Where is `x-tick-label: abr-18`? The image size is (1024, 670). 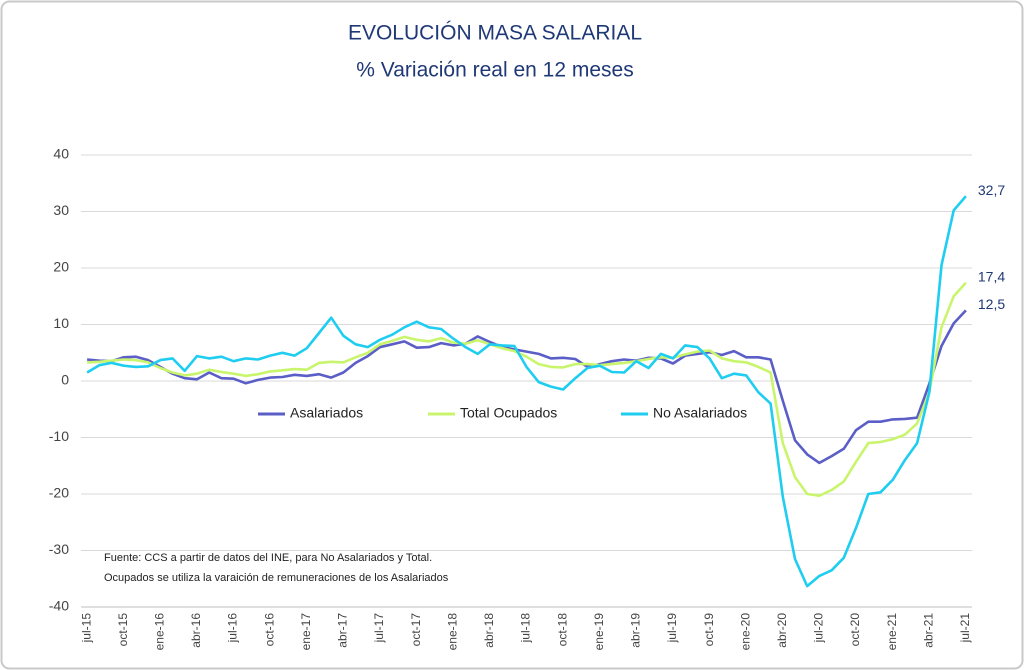 x-tick-label: abr-18 is located at coordinates (489, 630).